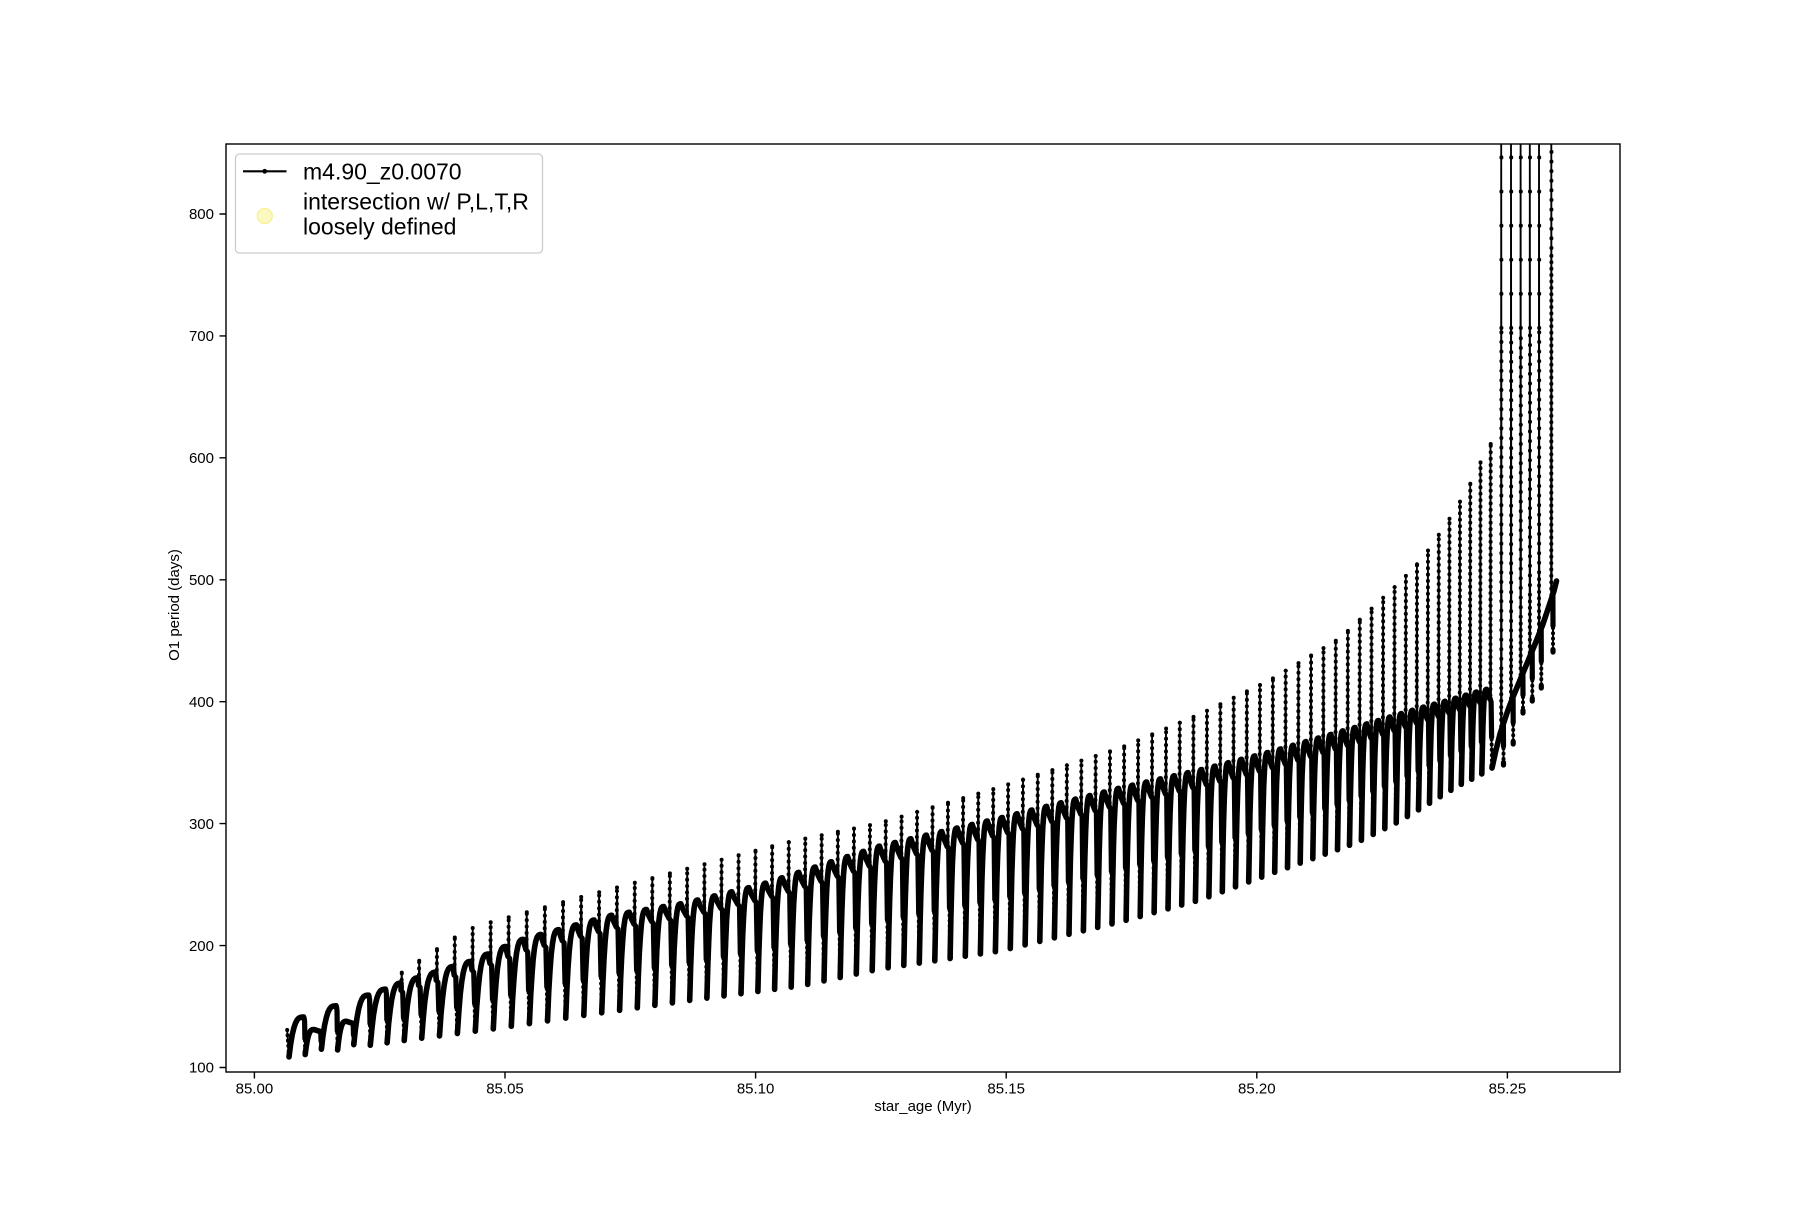 The image size is (1800, 1205). I want to click on svg-text: 300, so click(201, 824).